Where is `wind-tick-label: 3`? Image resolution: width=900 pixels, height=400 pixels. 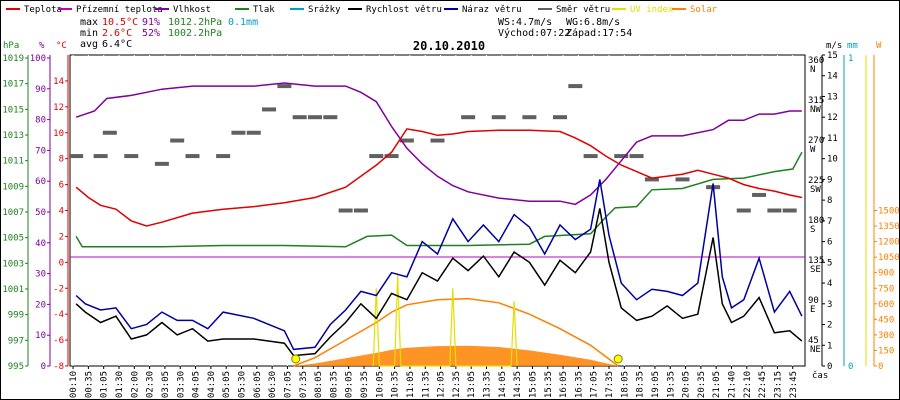
wind-tick-label: 3 is located at coordinates (829, 305).